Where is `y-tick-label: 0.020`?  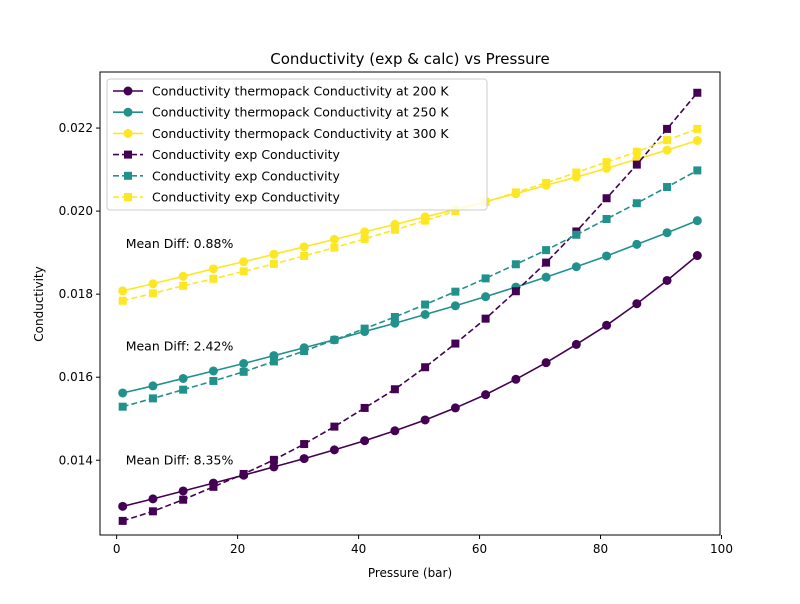 y-tick-label: 0.020 is located at coordinates (76, 211).